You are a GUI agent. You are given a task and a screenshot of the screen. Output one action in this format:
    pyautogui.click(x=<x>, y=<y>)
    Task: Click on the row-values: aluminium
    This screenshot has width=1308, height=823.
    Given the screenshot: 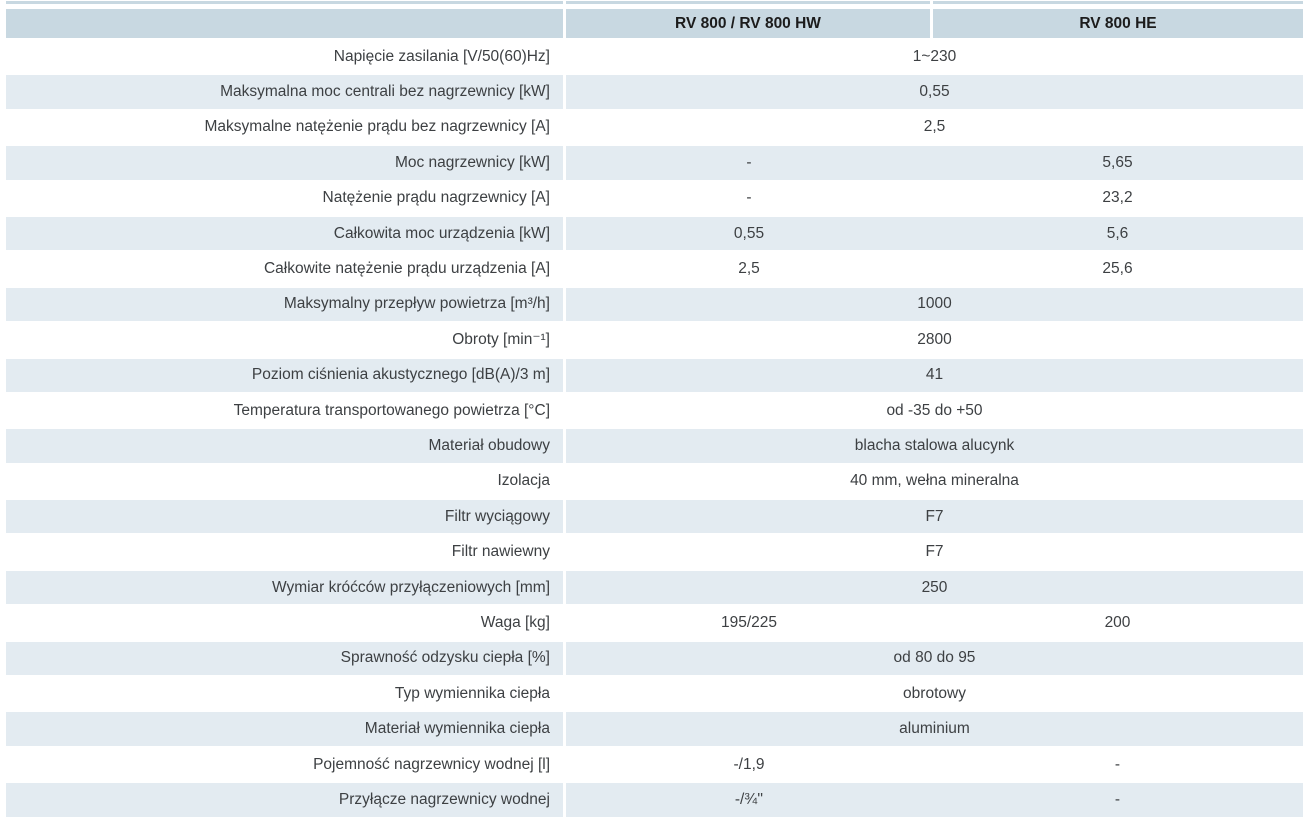 What is the action you would take?
    pyautogui.click(x=934, y=729)
    